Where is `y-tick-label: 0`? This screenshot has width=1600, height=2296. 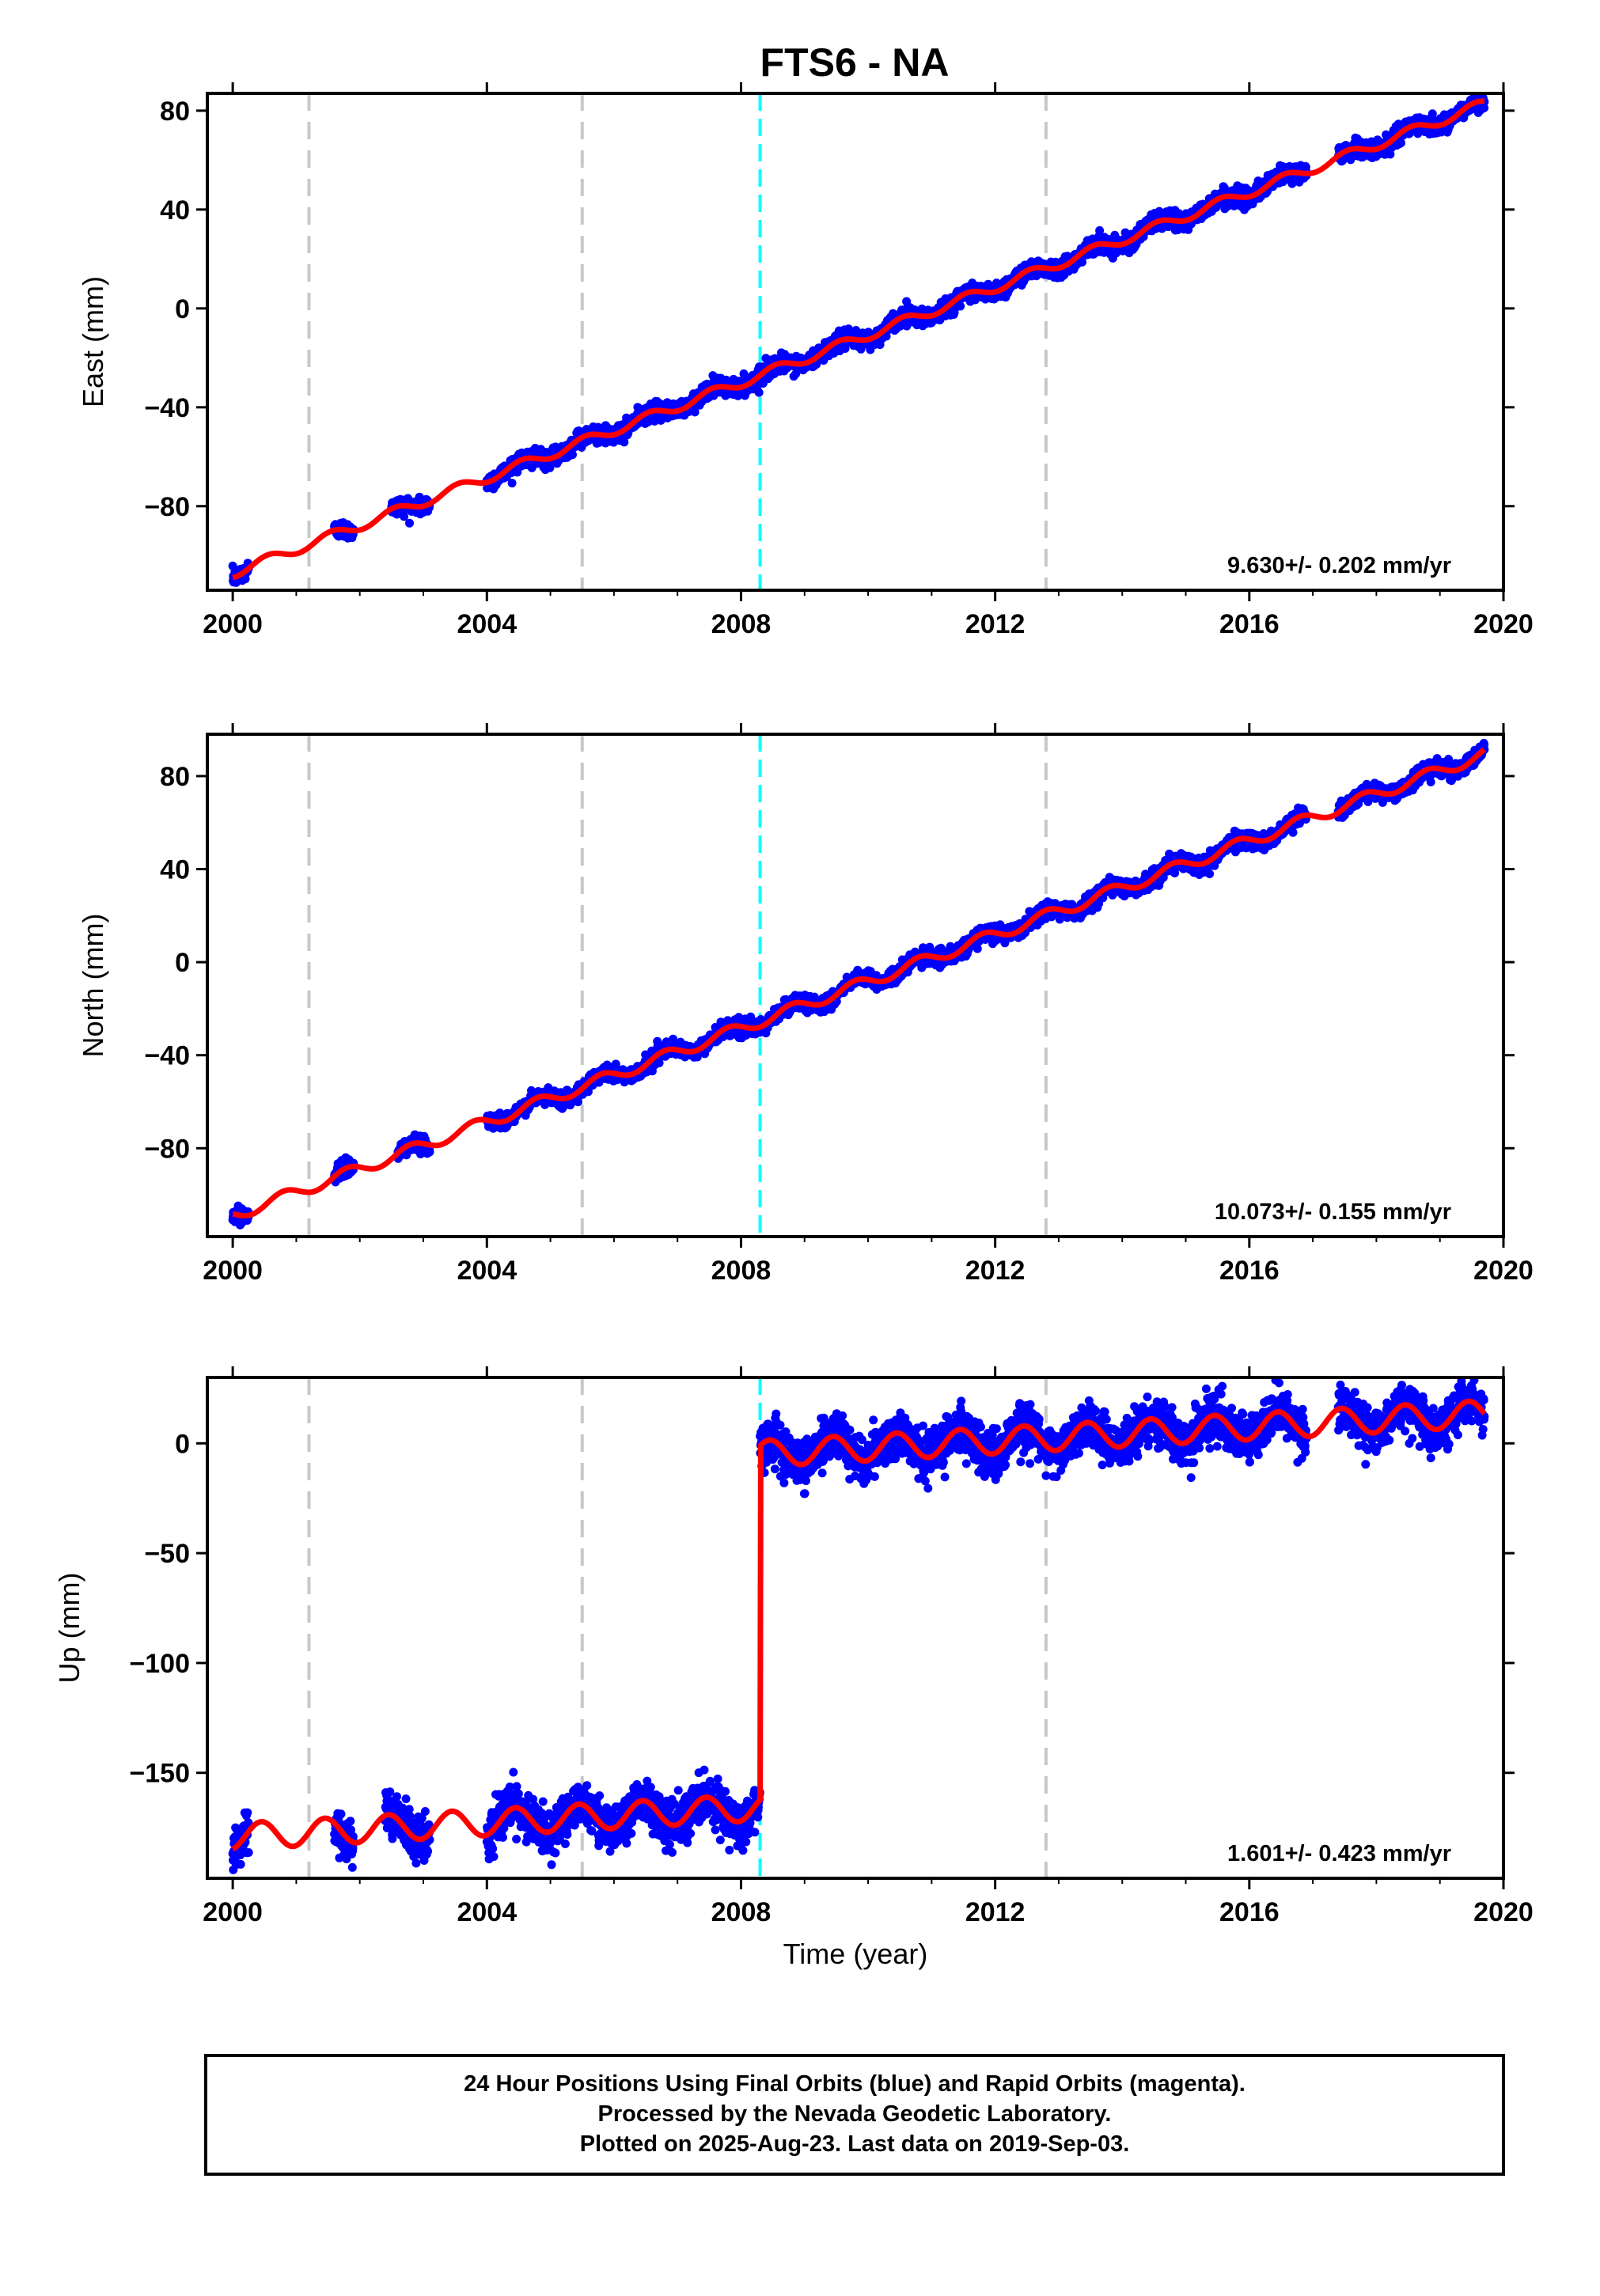 y-tick-label: 0 is located at coordinates (182, 309).